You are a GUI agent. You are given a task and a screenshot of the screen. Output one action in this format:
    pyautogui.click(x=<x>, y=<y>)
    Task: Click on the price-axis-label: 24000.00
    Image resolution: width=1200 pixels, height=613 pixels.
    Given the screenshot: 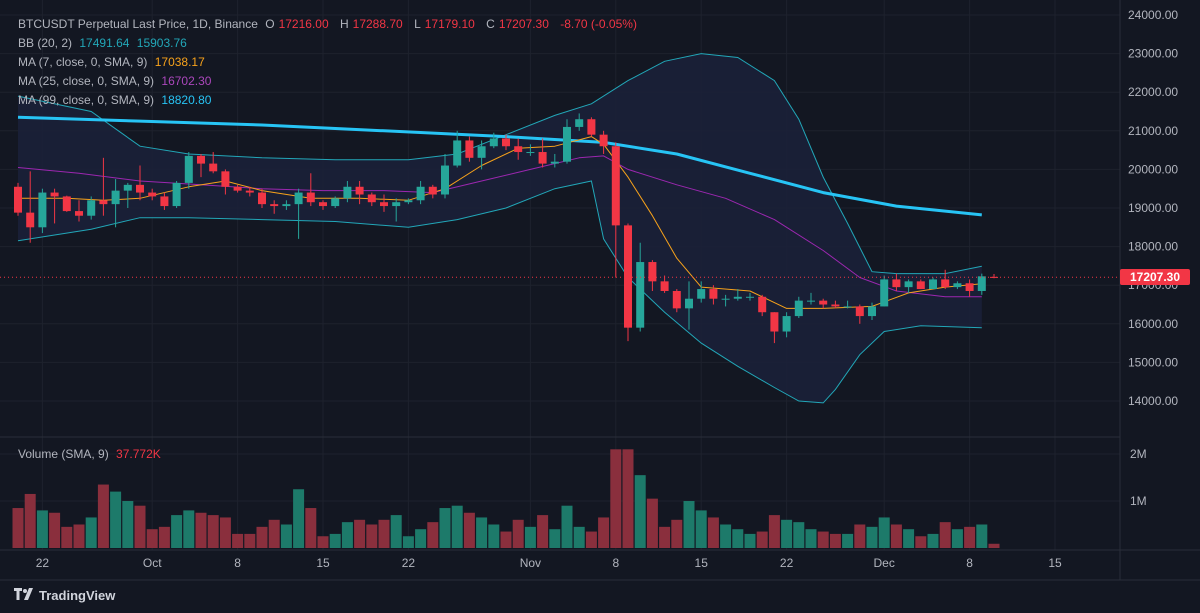 What is the action you would take?
    pyautogui.click(x=1153, y=15)
    